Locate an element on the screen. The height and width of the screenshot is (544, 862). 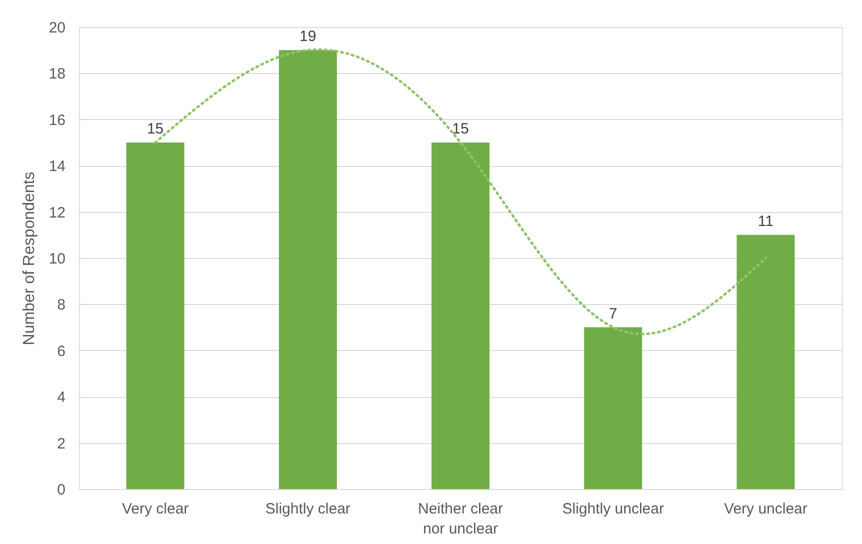
y-tick-label: 2 is located at coordinates (61, 443).